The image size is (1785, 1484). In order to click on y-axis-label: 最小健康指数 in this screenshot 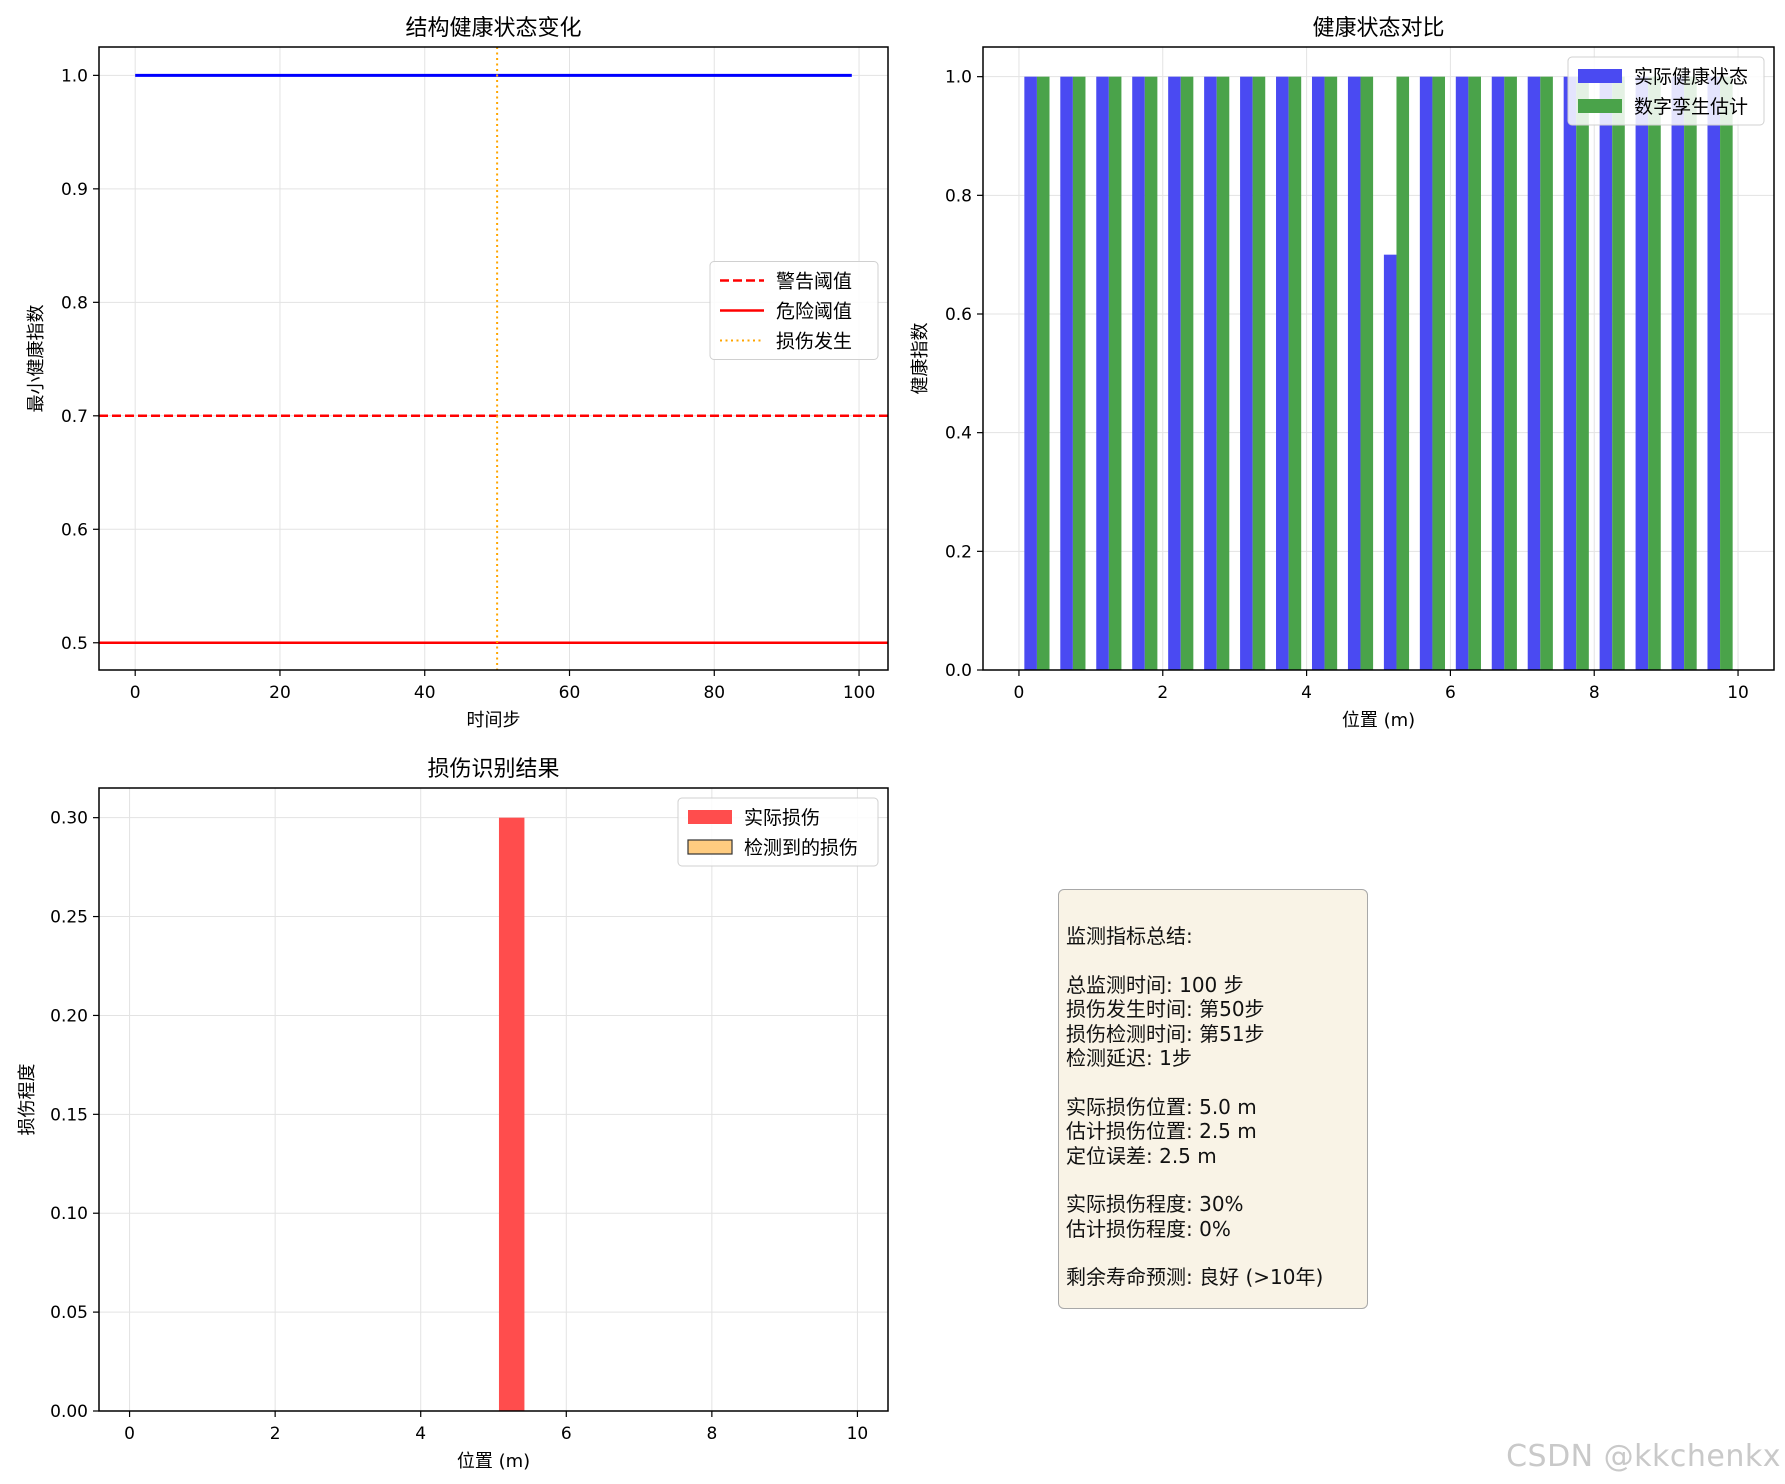, I will do `click(36, 359)`.